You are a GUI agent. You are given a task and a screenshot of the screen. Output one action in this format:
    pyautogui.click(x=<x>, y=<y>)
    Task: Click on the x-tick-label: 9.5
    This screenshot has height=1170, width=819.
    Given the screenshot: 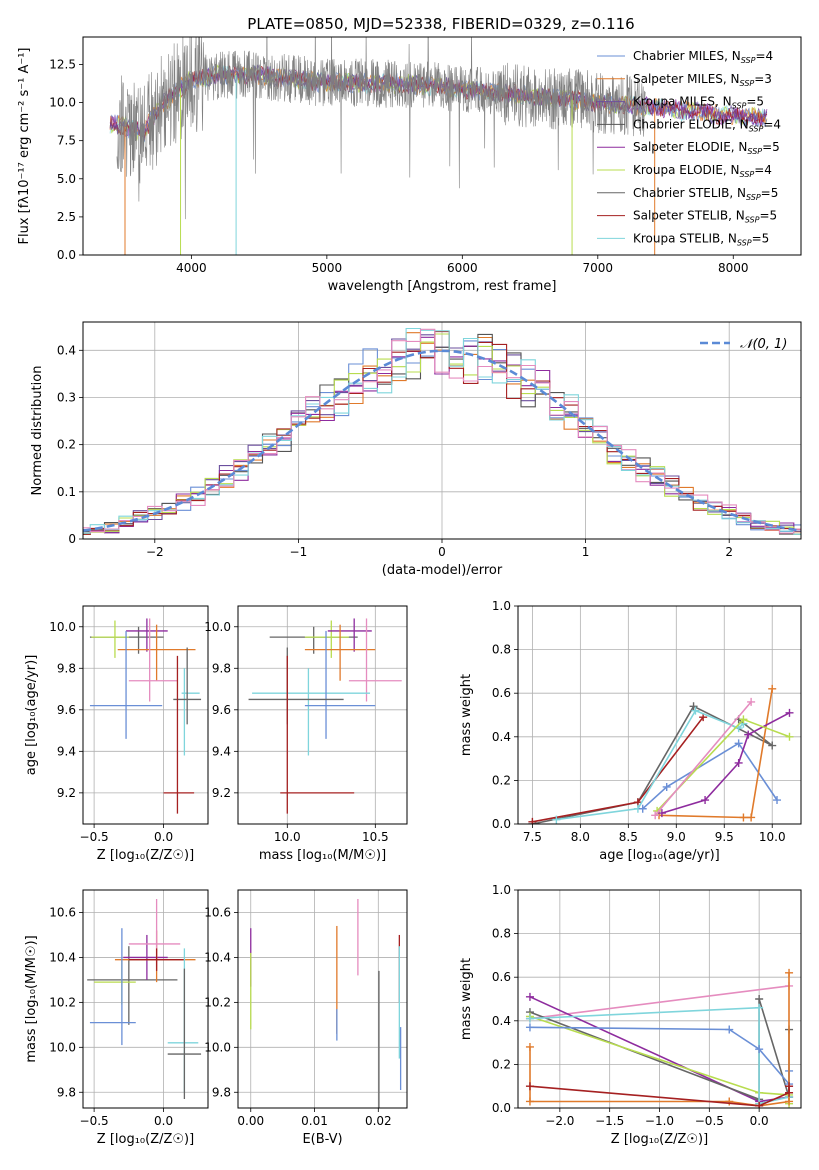 What is the action you would take?
    pyautogui.click(x=724, y=837)
    